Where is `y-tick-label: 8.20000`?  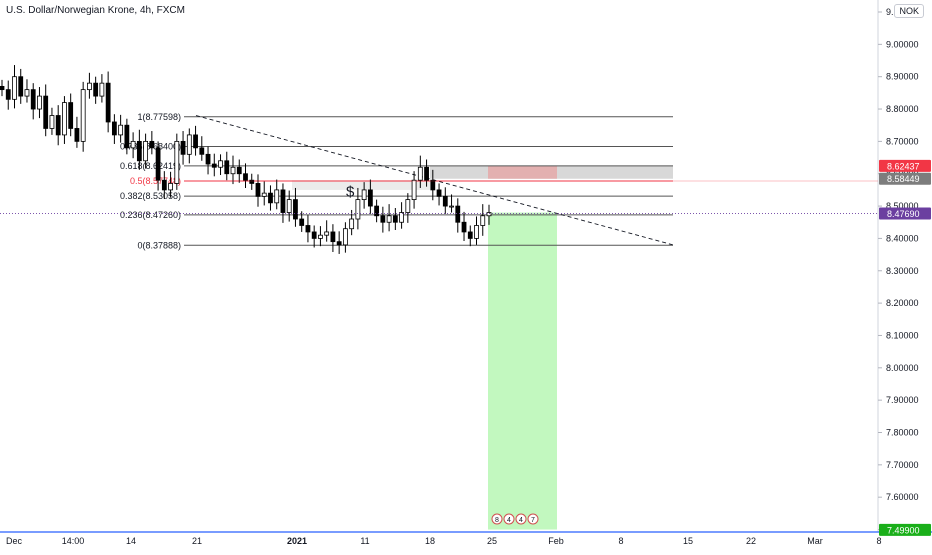 y-tick-label: 8.20000 is located at coordinates (902, 303).